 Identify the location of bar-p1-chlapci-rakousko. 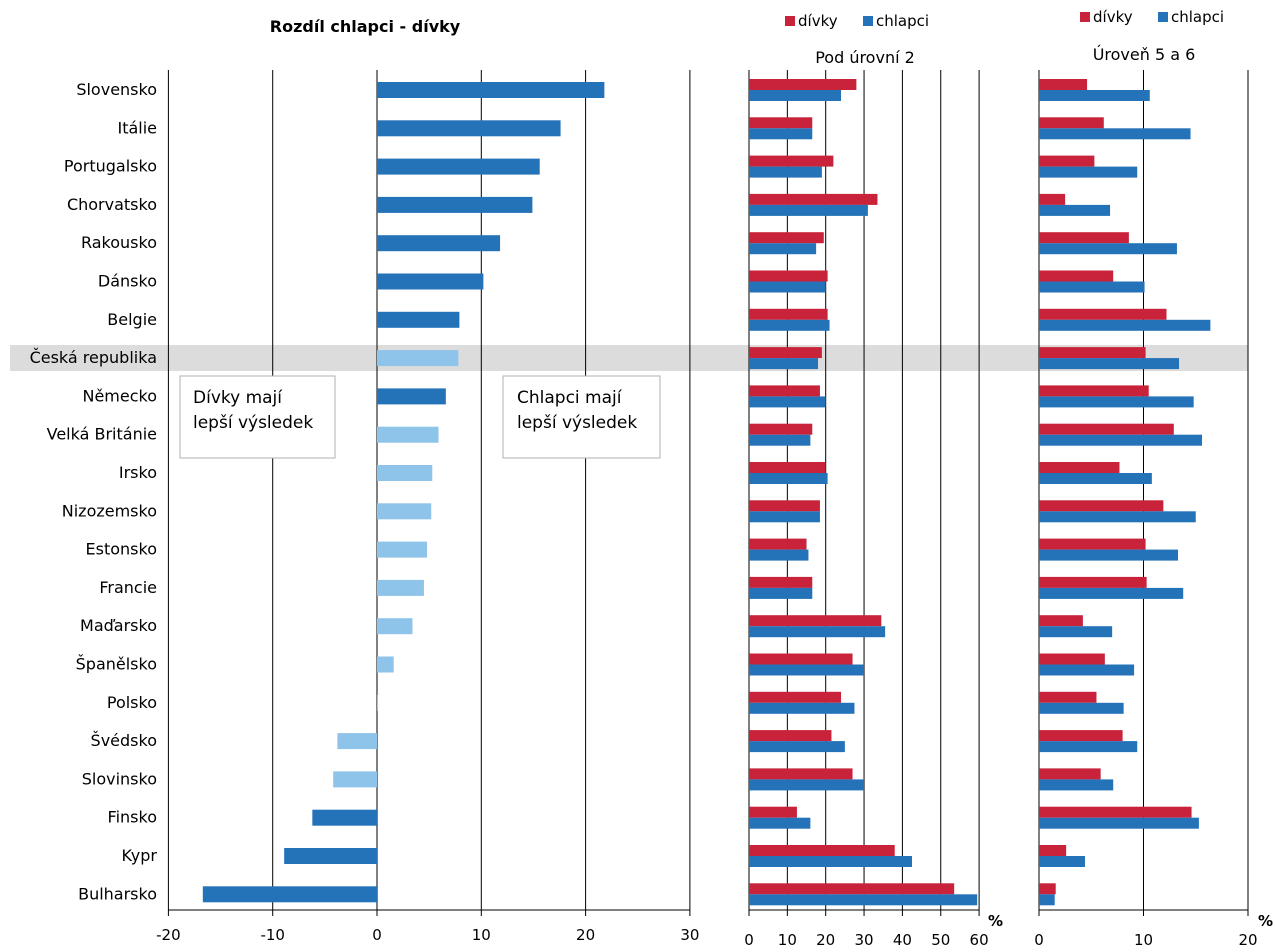
(783, 249).